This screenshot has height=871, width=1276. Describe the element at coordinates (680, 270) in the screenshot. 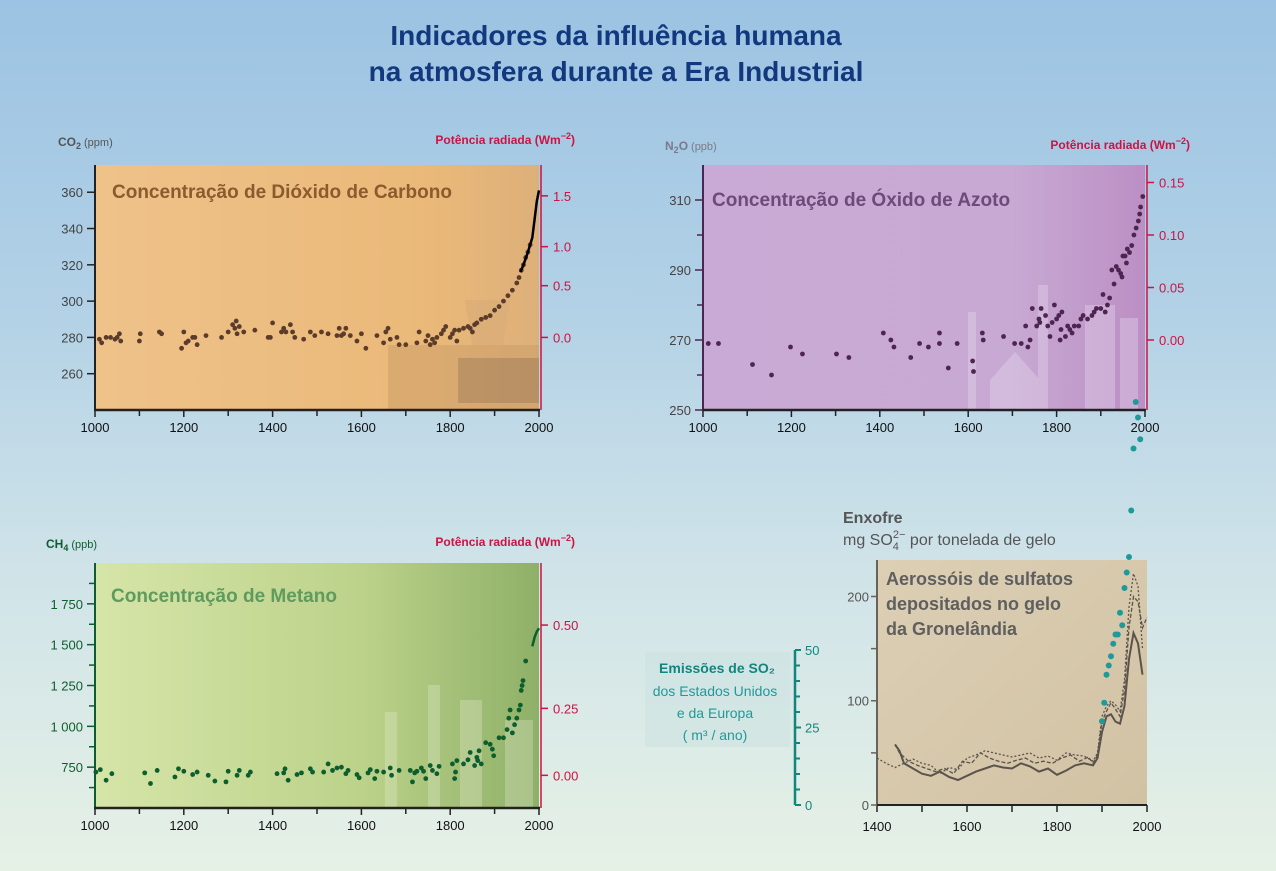

I see `n2o-y-tick-label: 290` at that location.